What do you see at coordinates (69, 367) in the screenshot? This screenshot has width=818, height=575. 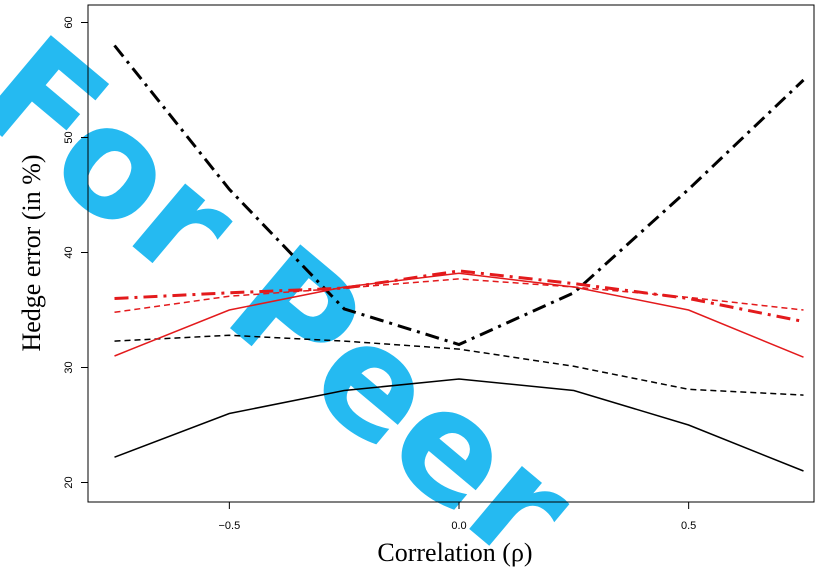 I see `y-tick-label: 30` at bounding box center [69, 367].